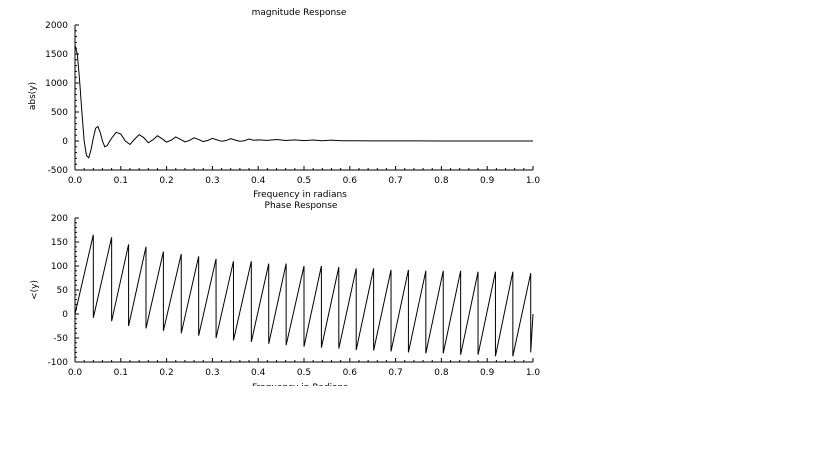 This screenshot has height=460, width=819. I want to click on magnitude-chart-xlabel: Frequency in radians, so click(300, 195).